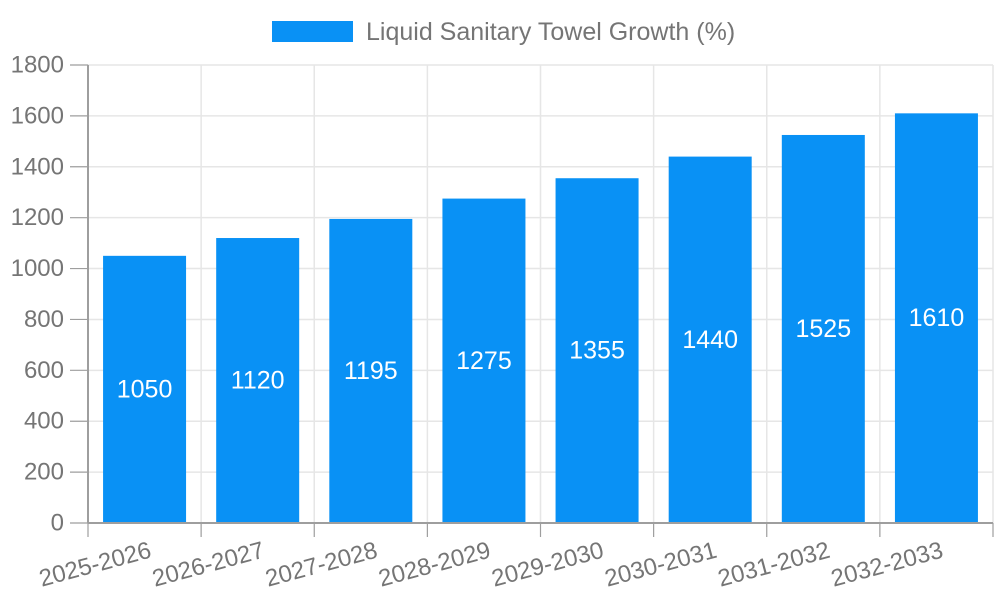  Describe the element at coordinates (208, 565) in the screenshot. I see `x-axis-tick-label: 2026-2027` at that location.